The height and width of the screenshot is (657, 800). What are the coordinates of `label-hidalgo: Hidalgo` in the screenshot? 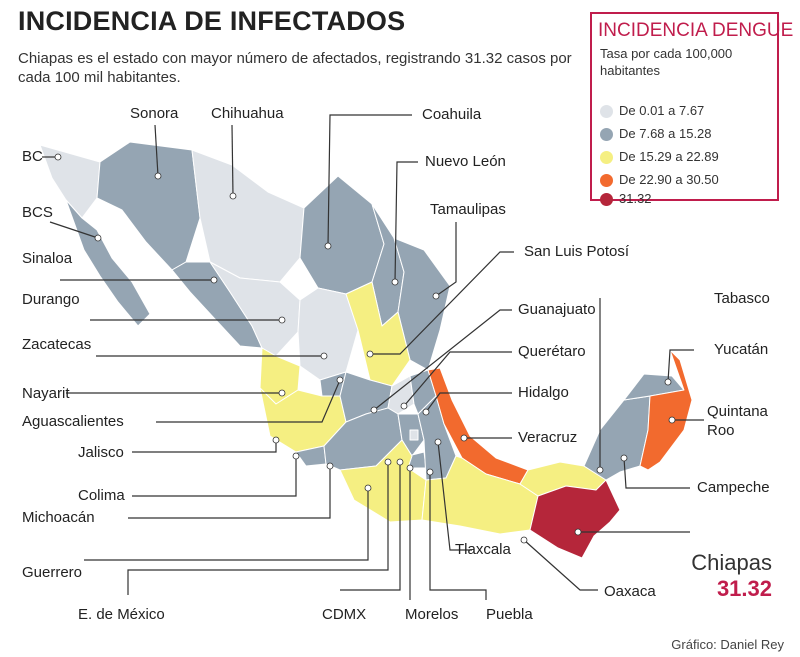 It's located at (543, 392).